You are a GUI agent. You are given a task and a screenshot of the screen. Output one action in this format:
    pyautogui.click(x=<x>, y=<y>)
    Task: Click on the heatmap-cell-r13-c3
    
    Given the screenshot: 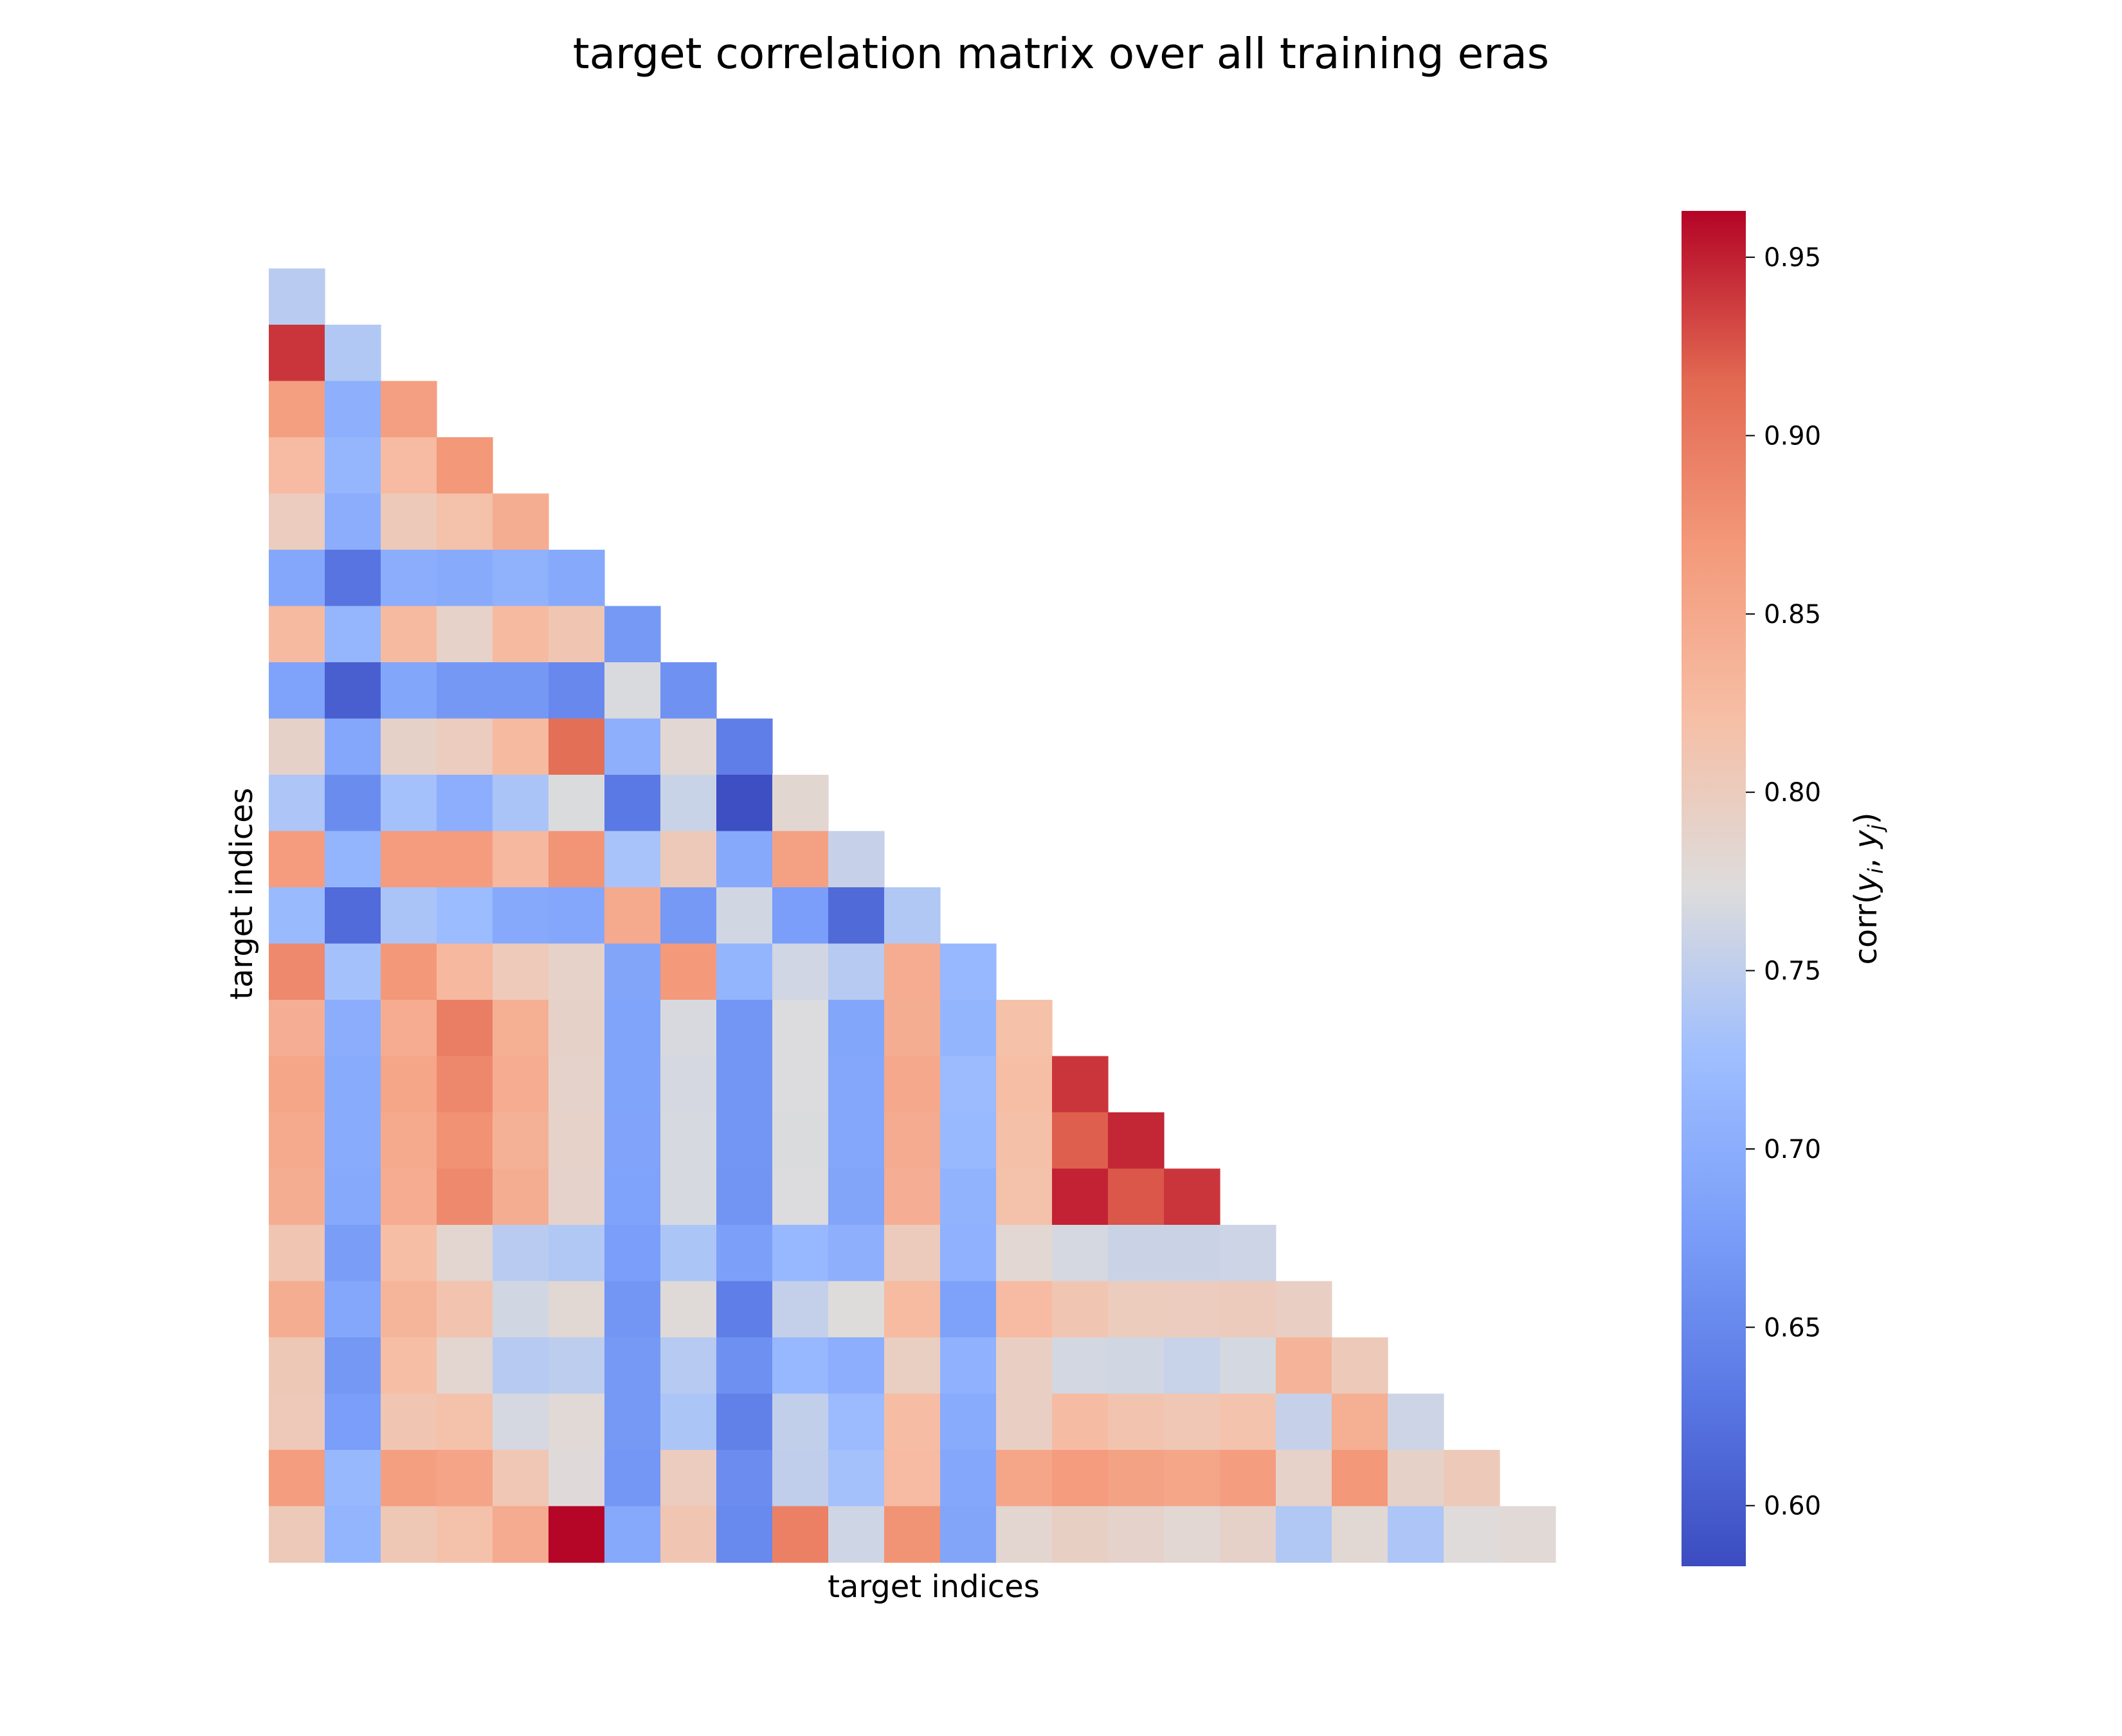 What is the action you would take?
    pyautogui.click(x=465, y=971)
    